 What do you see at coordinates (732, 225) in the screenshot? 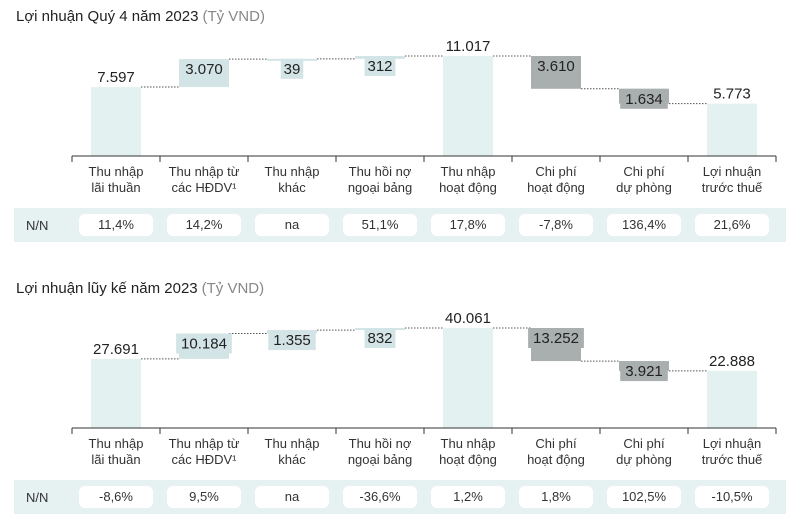
I see `yoy-value: 21,6%` at bounding box center [732, 225].